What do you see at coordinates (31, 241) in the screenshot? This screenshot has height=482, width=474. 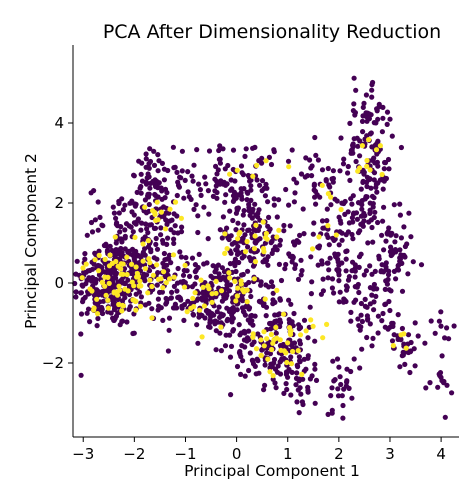 I see `y-axis-title: Principal Component 2` at bounding box center [31, 241].